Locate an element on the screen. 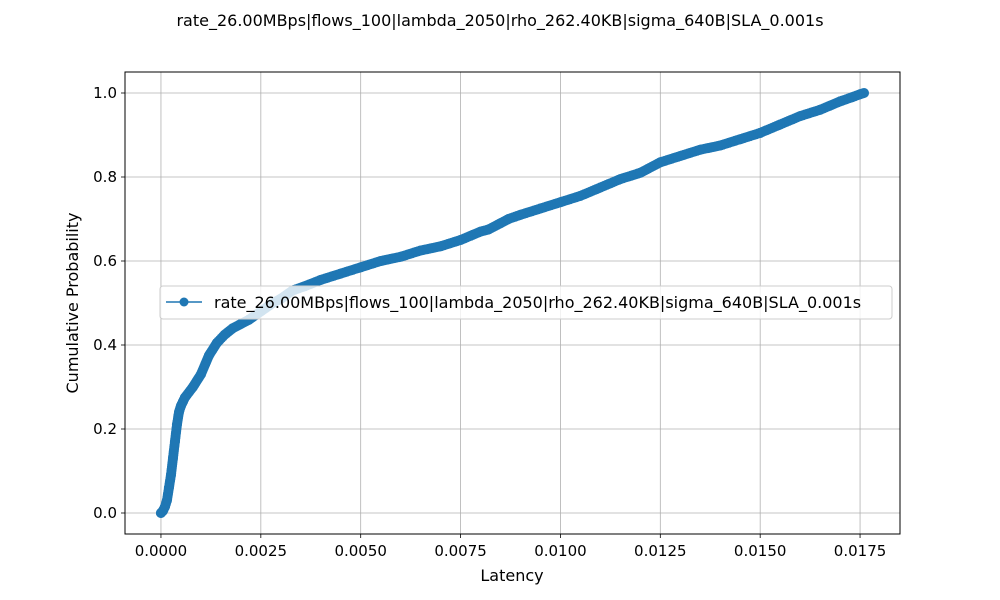 The height and width of the screenshot is (600, 1000). y-tick-label: 0.2 is located at coordinates (105, 429).